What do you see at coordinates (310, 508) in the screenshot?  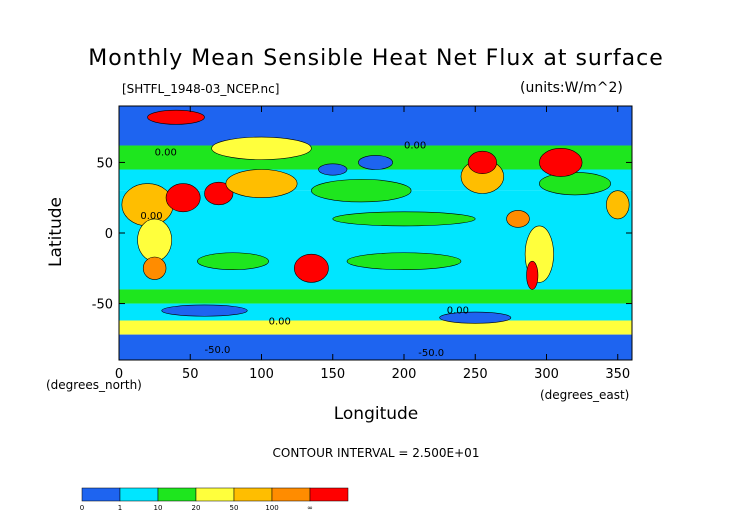 I see `colorbar-label-6: ∞` at bounding box center [310, 508].